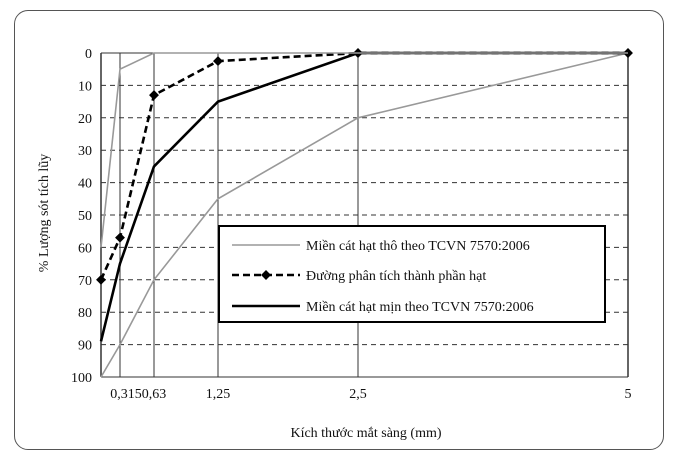 This screenshot has height=456, width=683. I want to click on x-tick-label: 5, so click(628, 394).